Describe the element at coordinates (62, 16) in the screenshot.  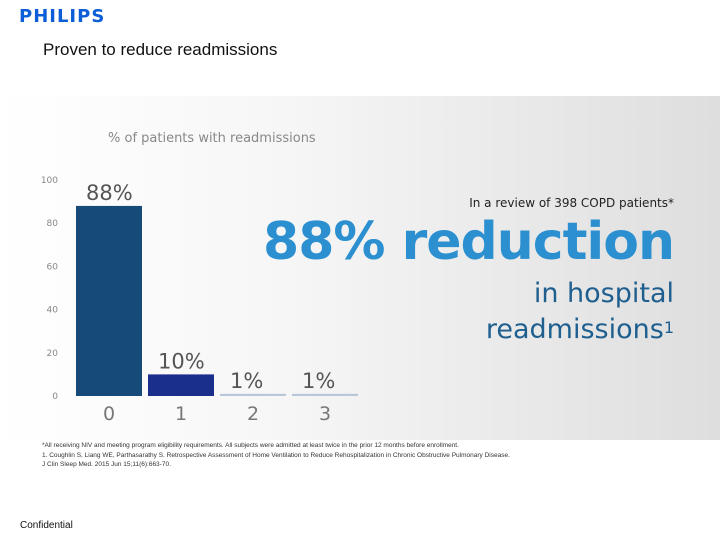
I see `brand-logo: PHILIPS` at that location.